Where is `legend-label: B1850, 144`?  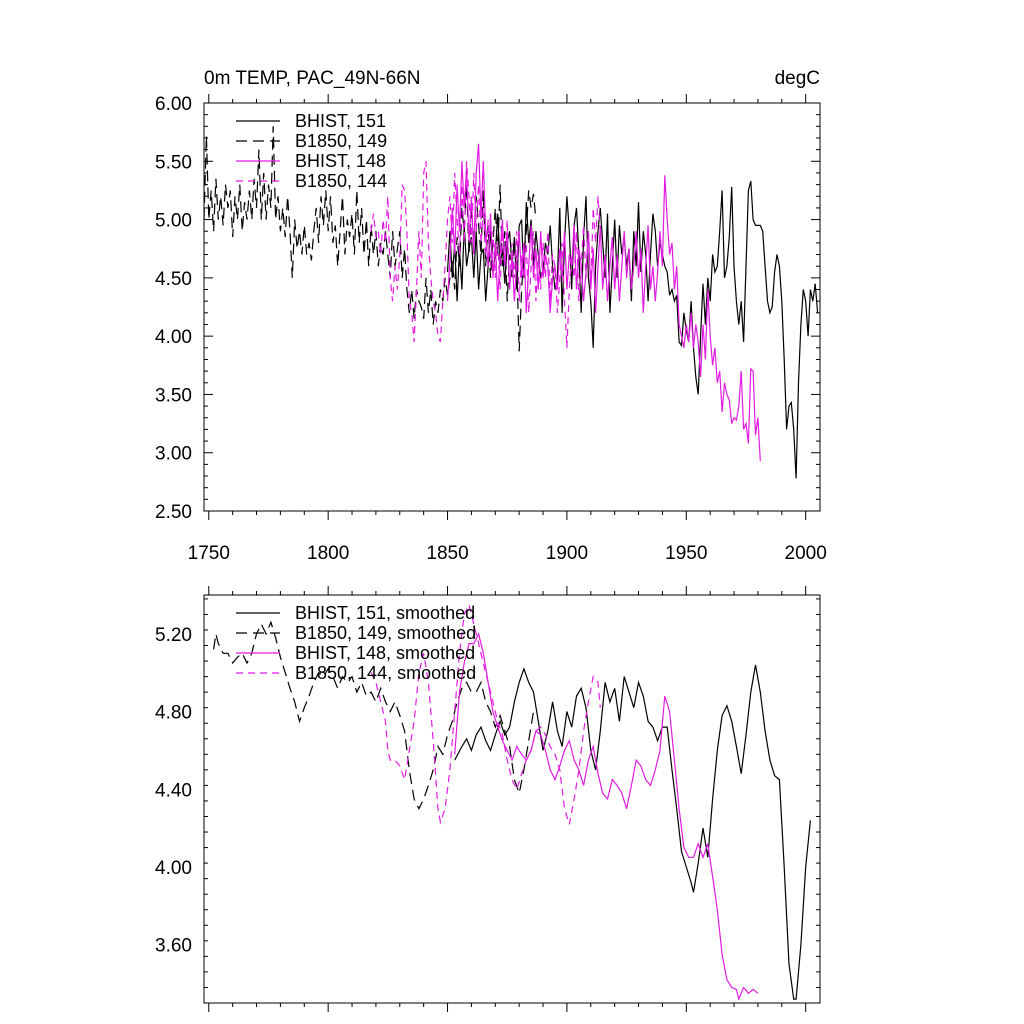 legend-label: B1850, 144 is located at coordinates (341, 181).